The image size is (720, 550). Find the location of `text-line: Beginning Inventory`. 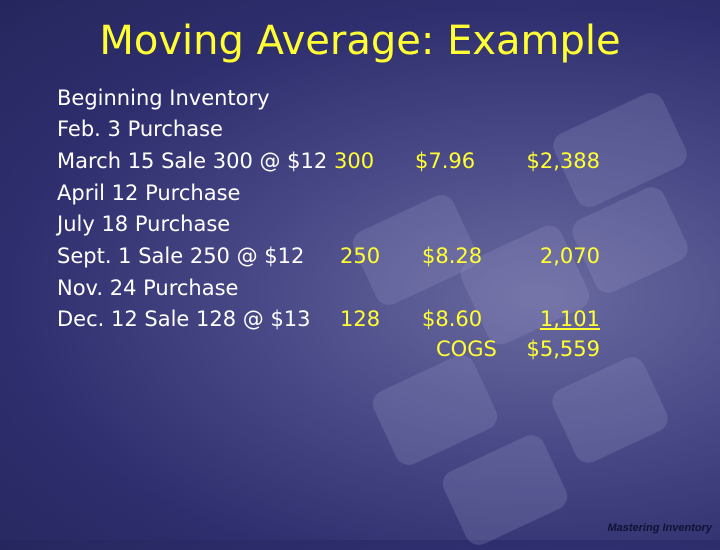

text-line: Beginning Inventory is located at coordinates (163, 98).